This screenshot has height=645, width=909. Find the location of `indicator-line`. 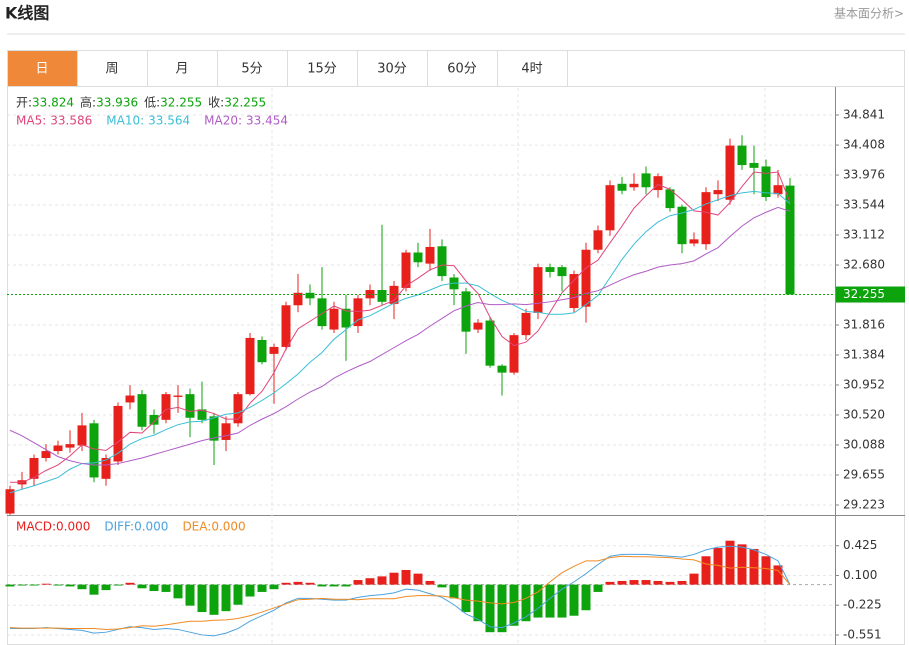

indicator-line is located at coordinates (400, 591).